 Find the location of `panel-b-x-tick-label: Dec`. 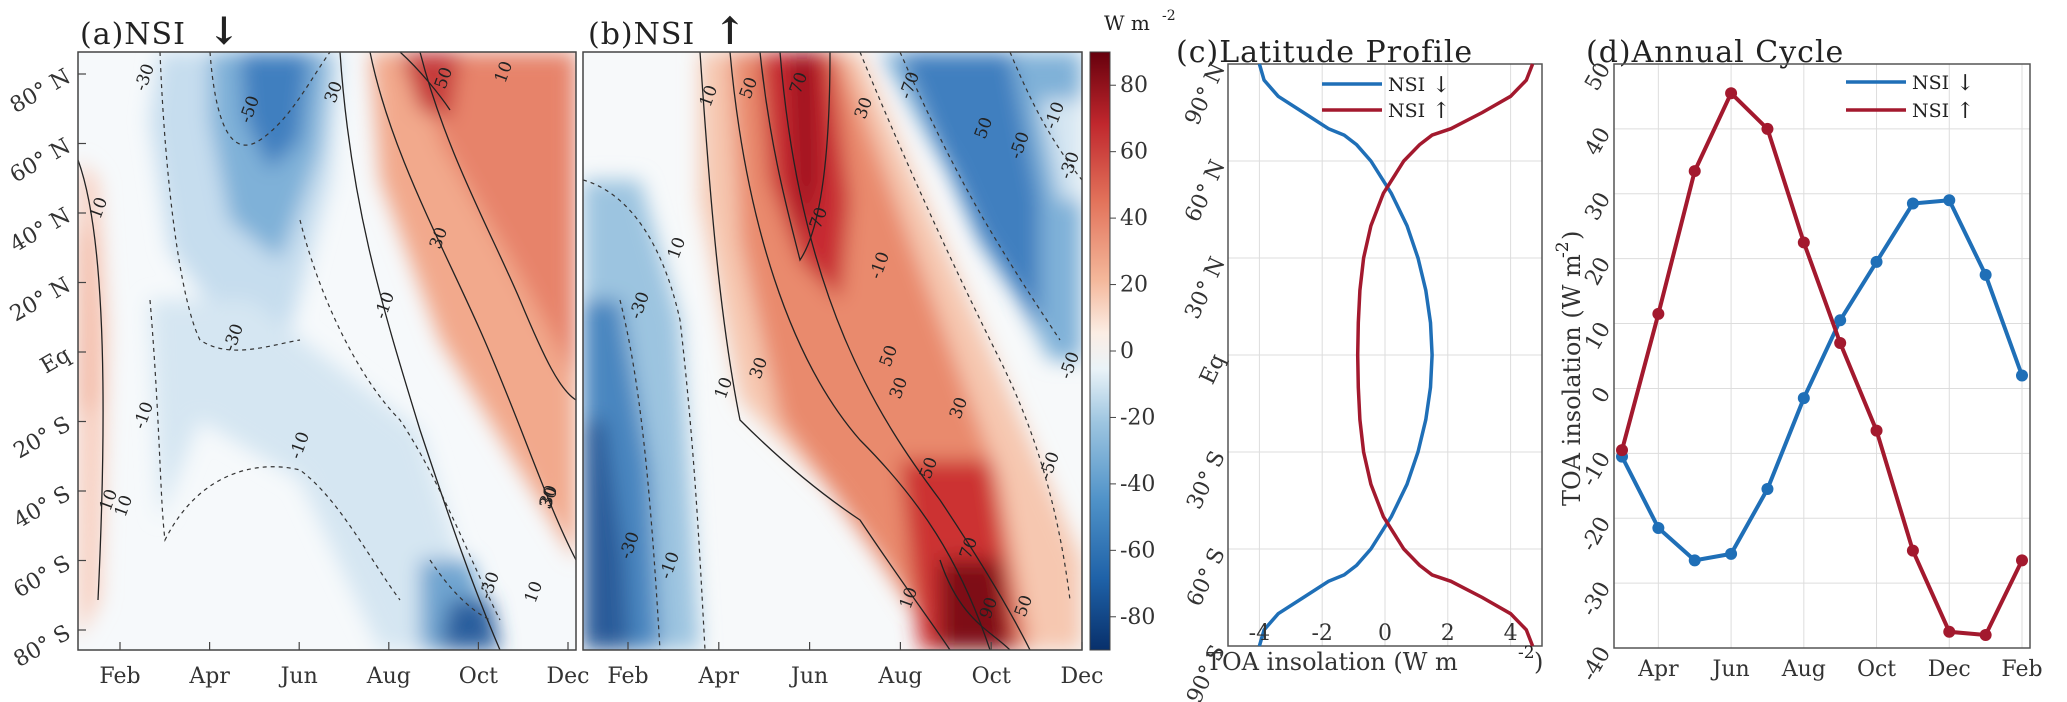

panel-b-x-tick-label: Dec is located at coordinates (1082, 676).